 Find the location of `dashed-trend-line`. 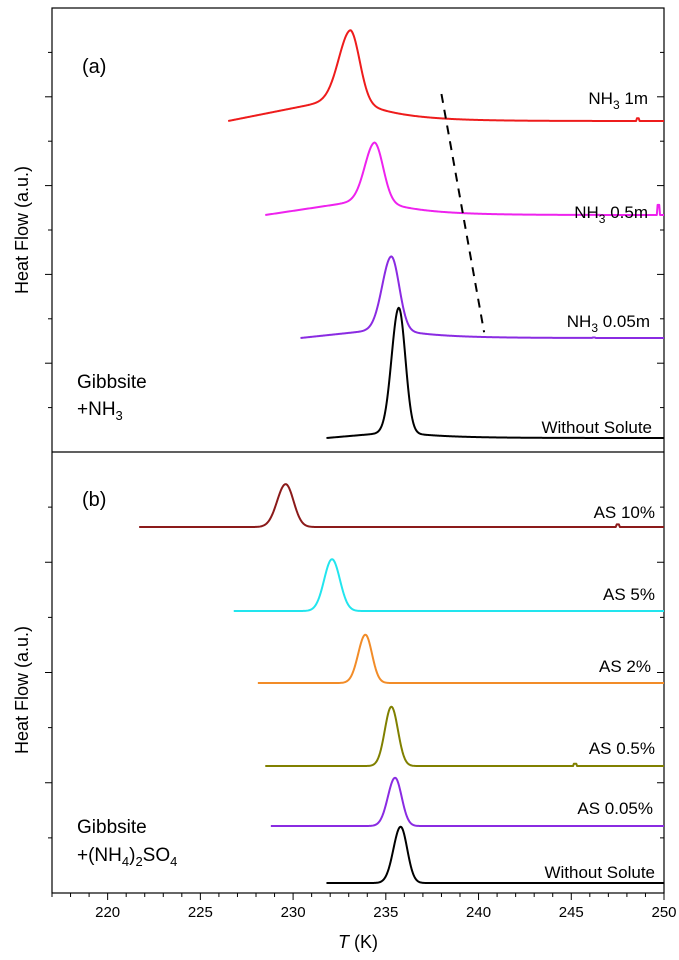

dashed-trend-line is located at coordinates (463, 213).